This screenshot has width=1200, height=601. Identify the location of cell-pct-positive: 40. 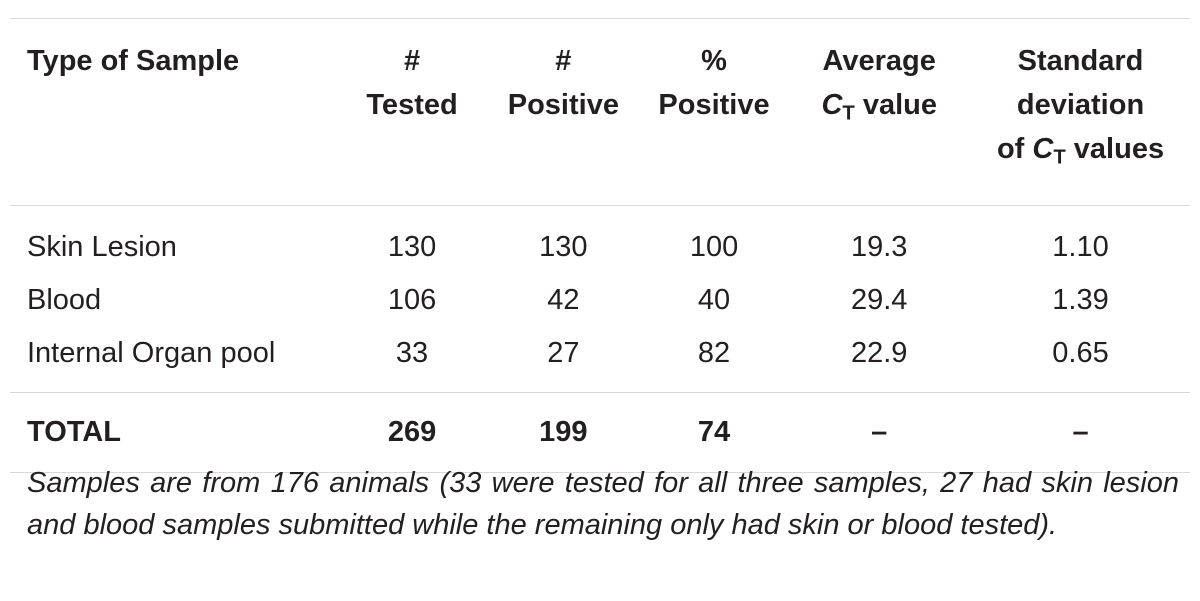
(714, 300).